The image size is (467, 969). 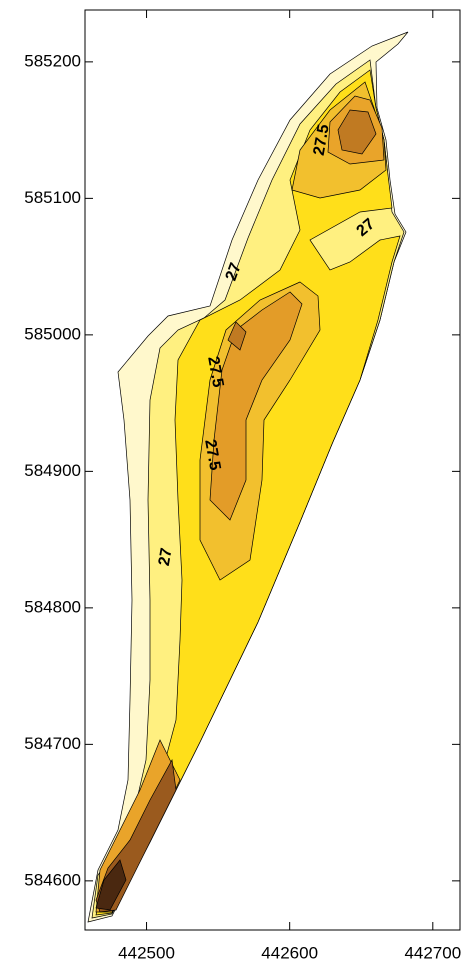 I want to click on y-tick-label: 584800, so click(x=52, y=606).